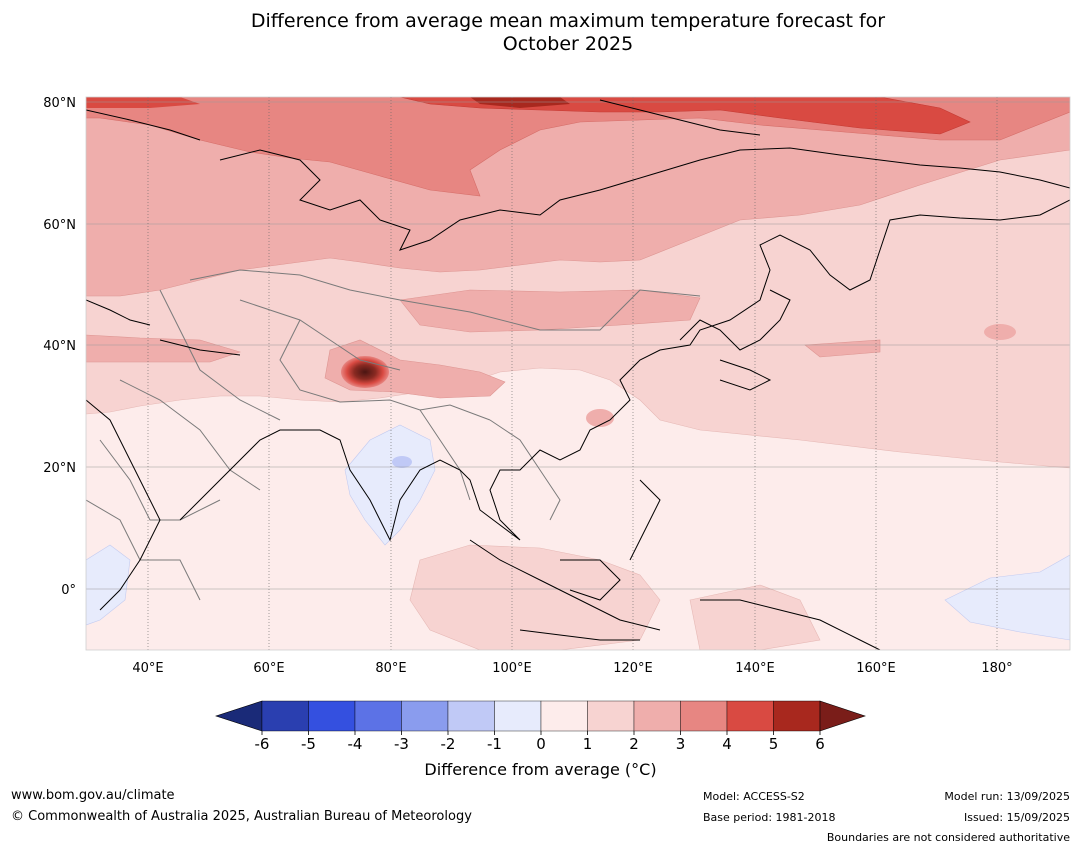 The image size is (1081, 850). I want to click on footer-model-run: Model run: 13/09/2025, so click(1007, 796).